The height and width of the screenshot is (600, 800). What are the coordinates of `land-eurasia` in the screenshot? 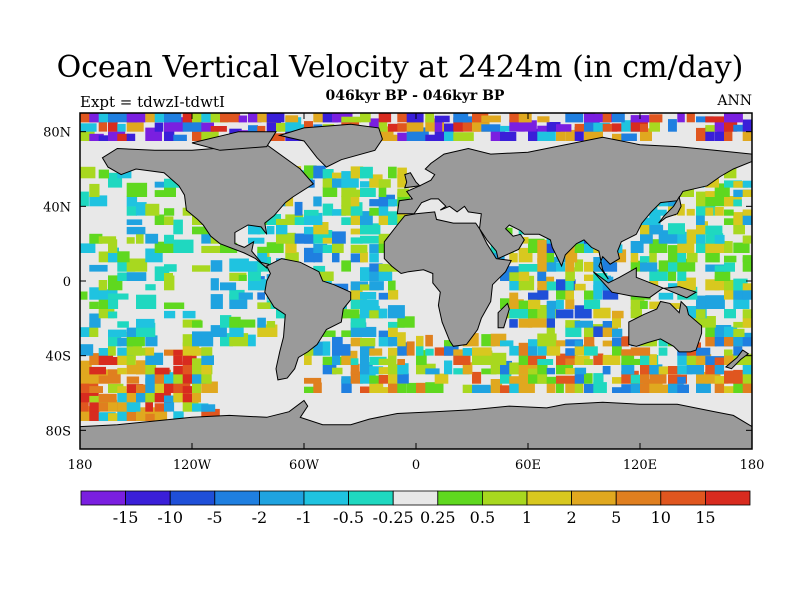 It's located at (574, 208).